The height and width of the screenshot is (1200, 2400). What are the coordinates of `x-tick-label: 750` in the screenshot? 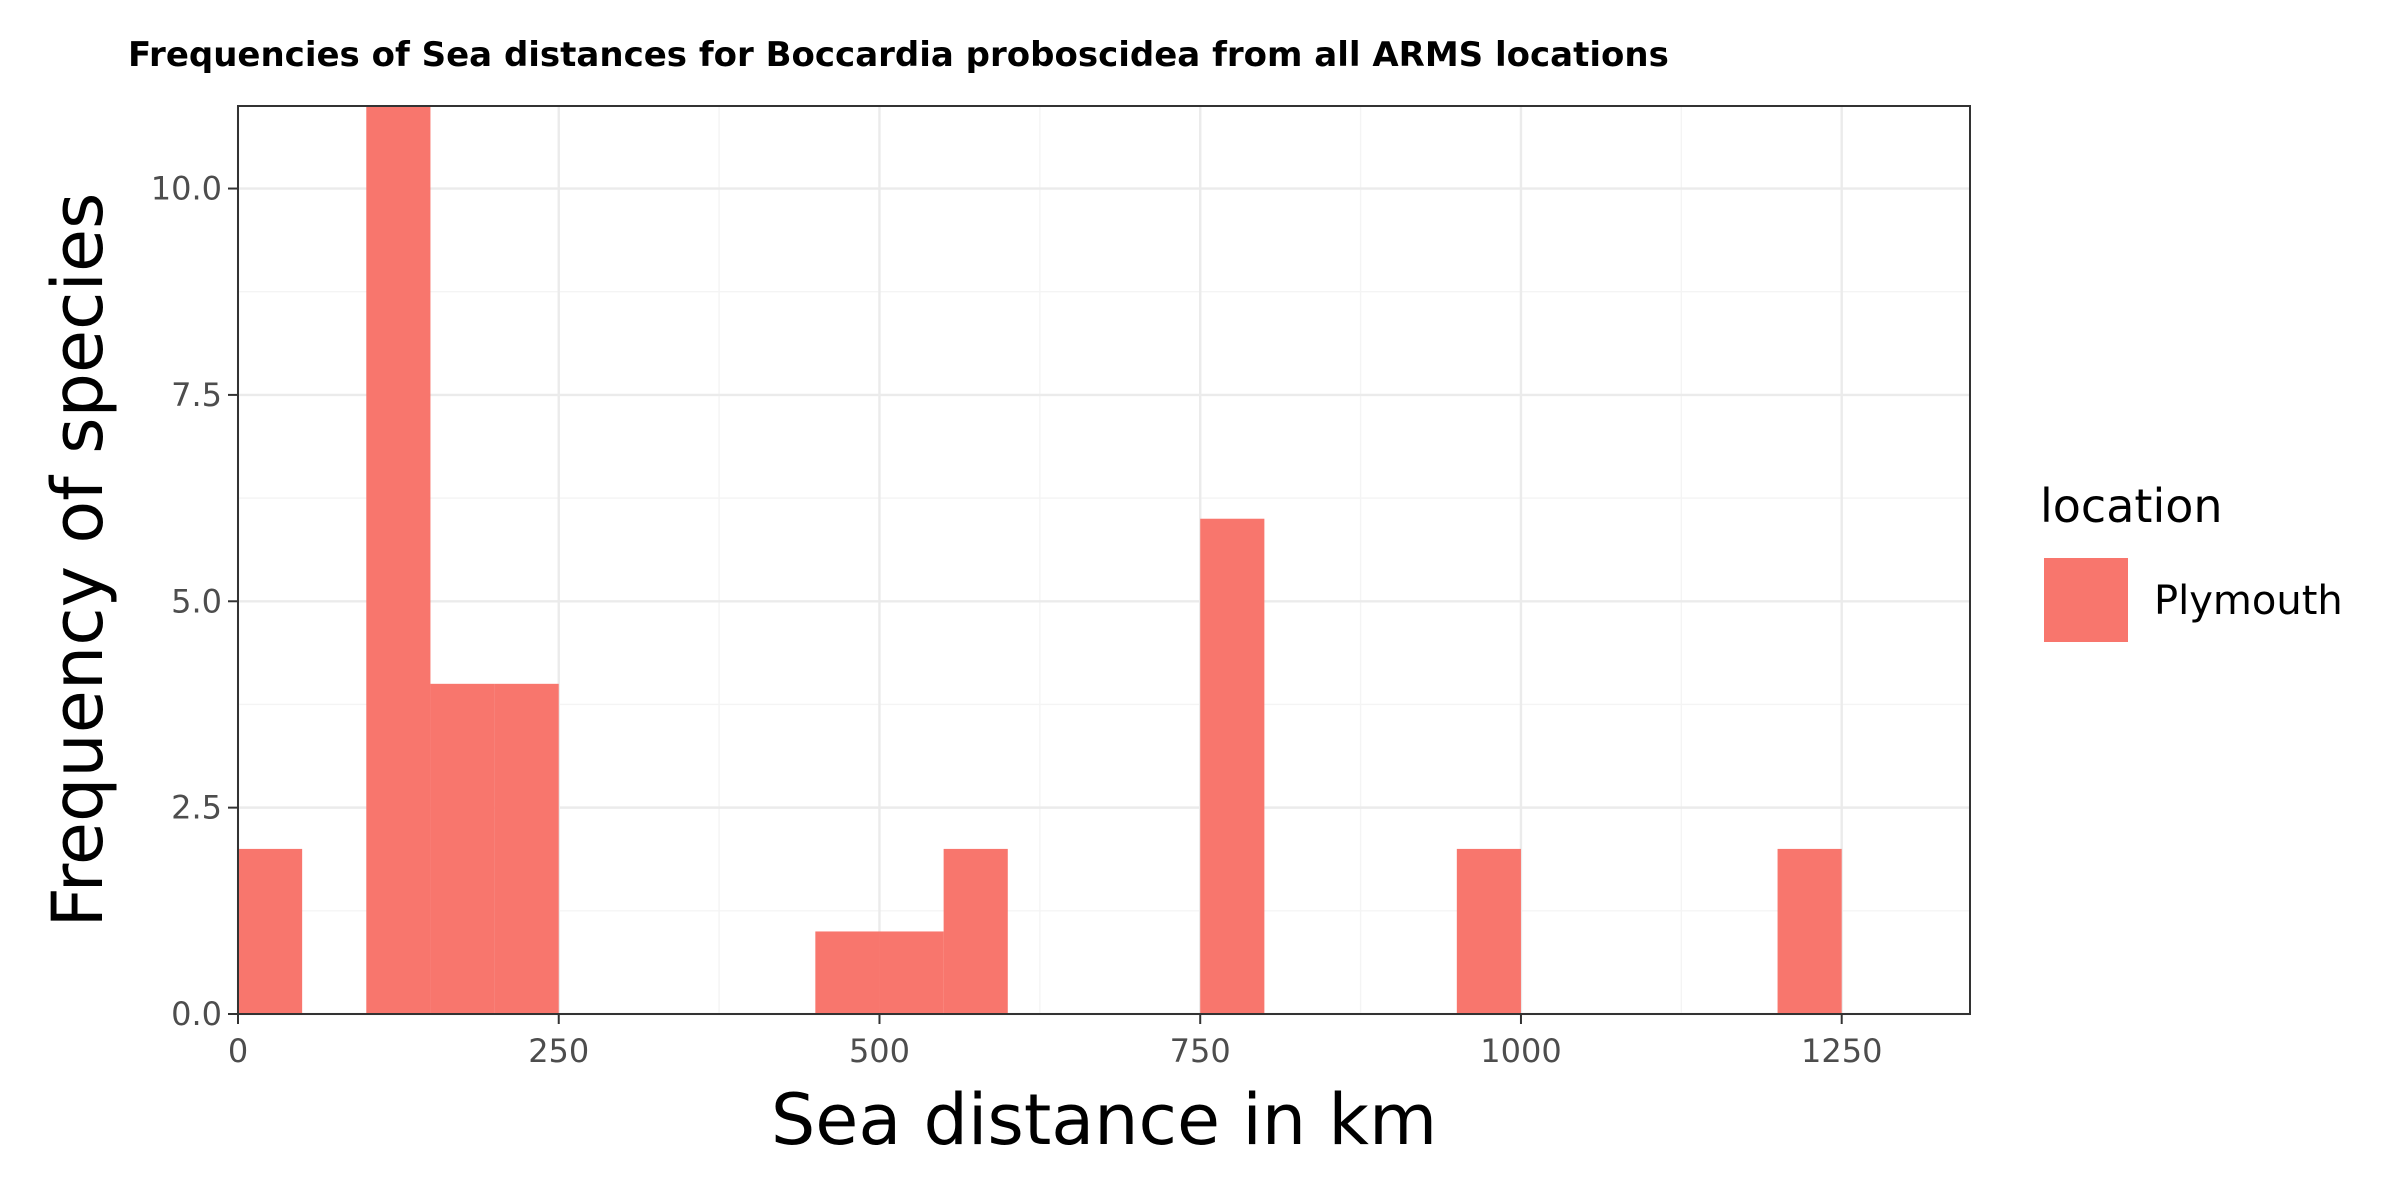 It's located at (1200, 1051).